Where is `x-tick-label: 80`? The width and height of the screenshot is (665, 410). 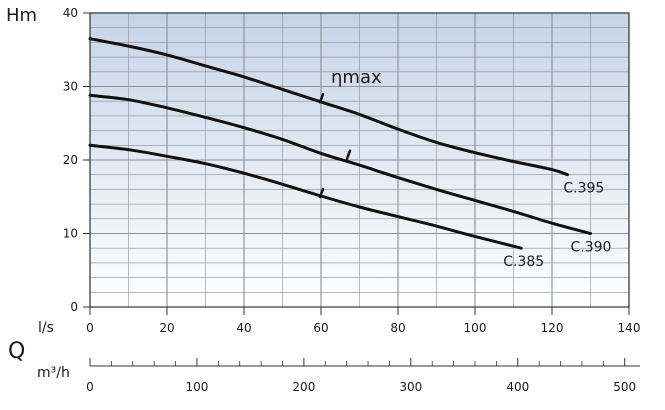 x-tick-label: 80 is located at coordinates (397, 328).